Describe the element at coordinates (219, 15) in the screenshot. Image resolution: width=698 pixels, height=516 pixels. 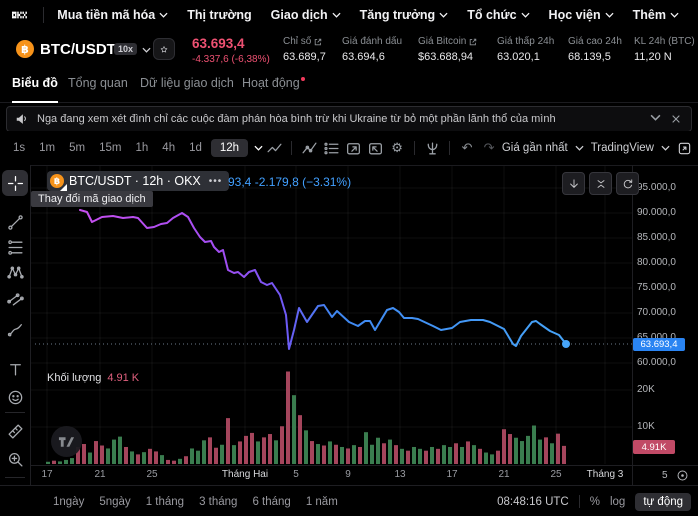
I see `nav-item-1: Thị trường` at that location.